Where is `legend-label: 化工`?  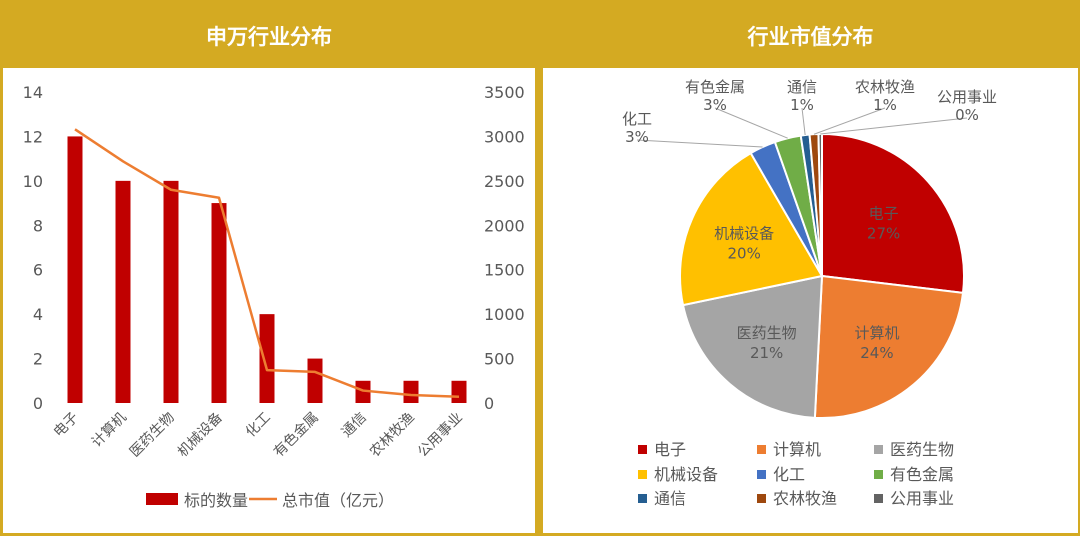 legend-label: 化工 is located at coordinates (789, 474).